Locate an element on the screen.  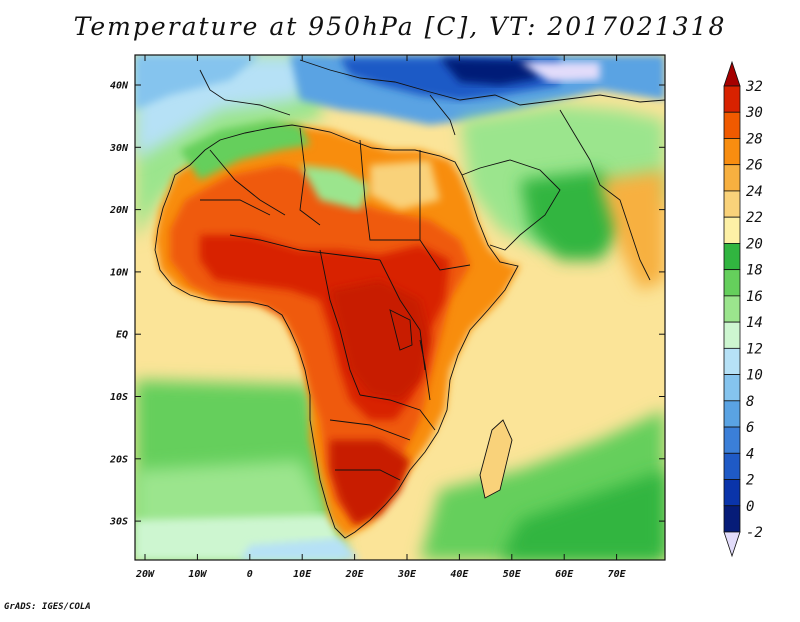
lat-label: 10S is located at coordinates (119, 397).